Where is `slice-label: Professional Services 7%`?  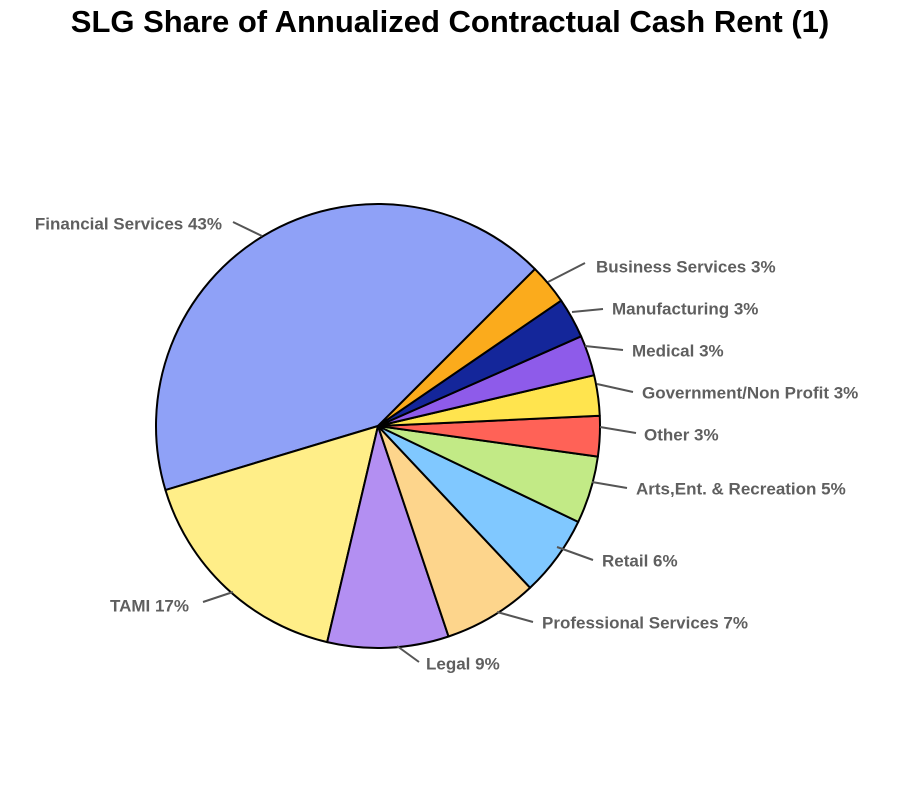
slice-label: Professional Services 7% is located at coordinates (645, 622).